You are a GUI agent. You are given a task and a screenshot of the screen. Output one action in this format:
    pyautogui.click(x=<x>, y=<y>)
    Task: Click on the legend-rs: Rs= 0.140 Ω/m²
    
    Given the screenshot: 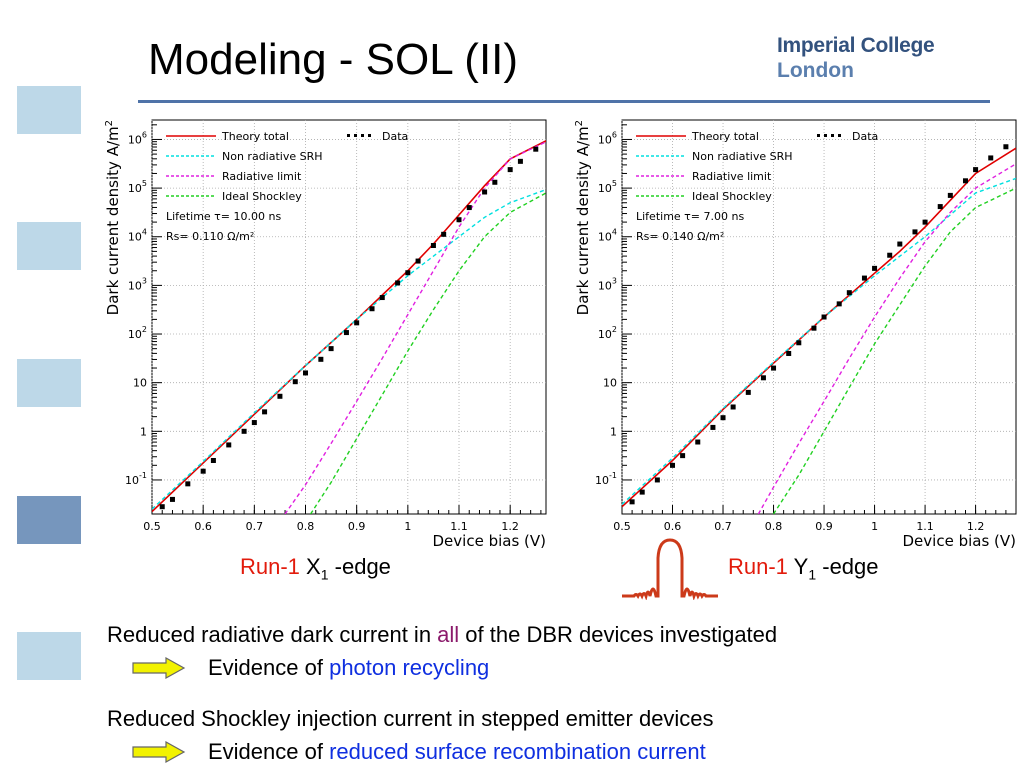 What is the action you would take?
    pyautogui.click(x=680, y=236)
    